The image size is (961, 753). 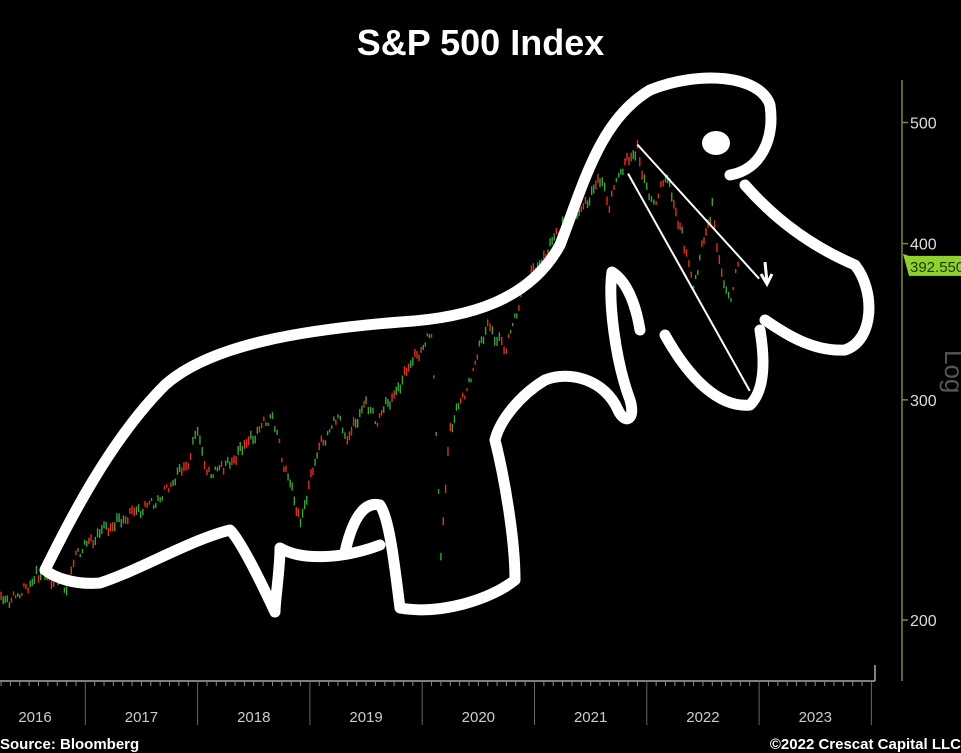 I want to click on last-value-label: 392.550, so click(x=935, y=267).